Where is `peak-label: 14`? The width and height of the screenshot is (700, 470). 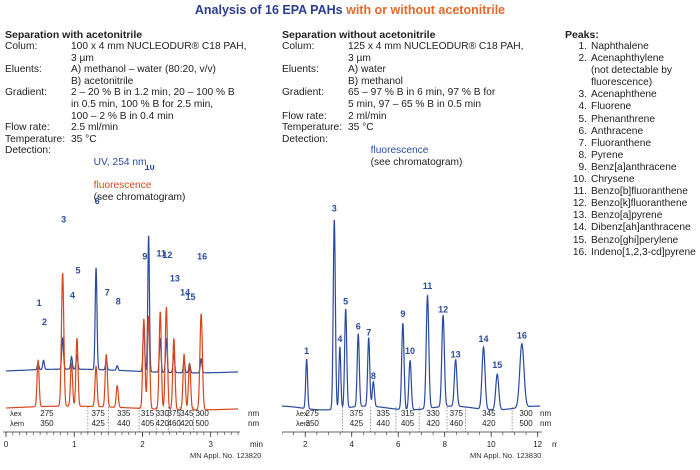 peak-label: 14 is located at coordinates (484, 339).